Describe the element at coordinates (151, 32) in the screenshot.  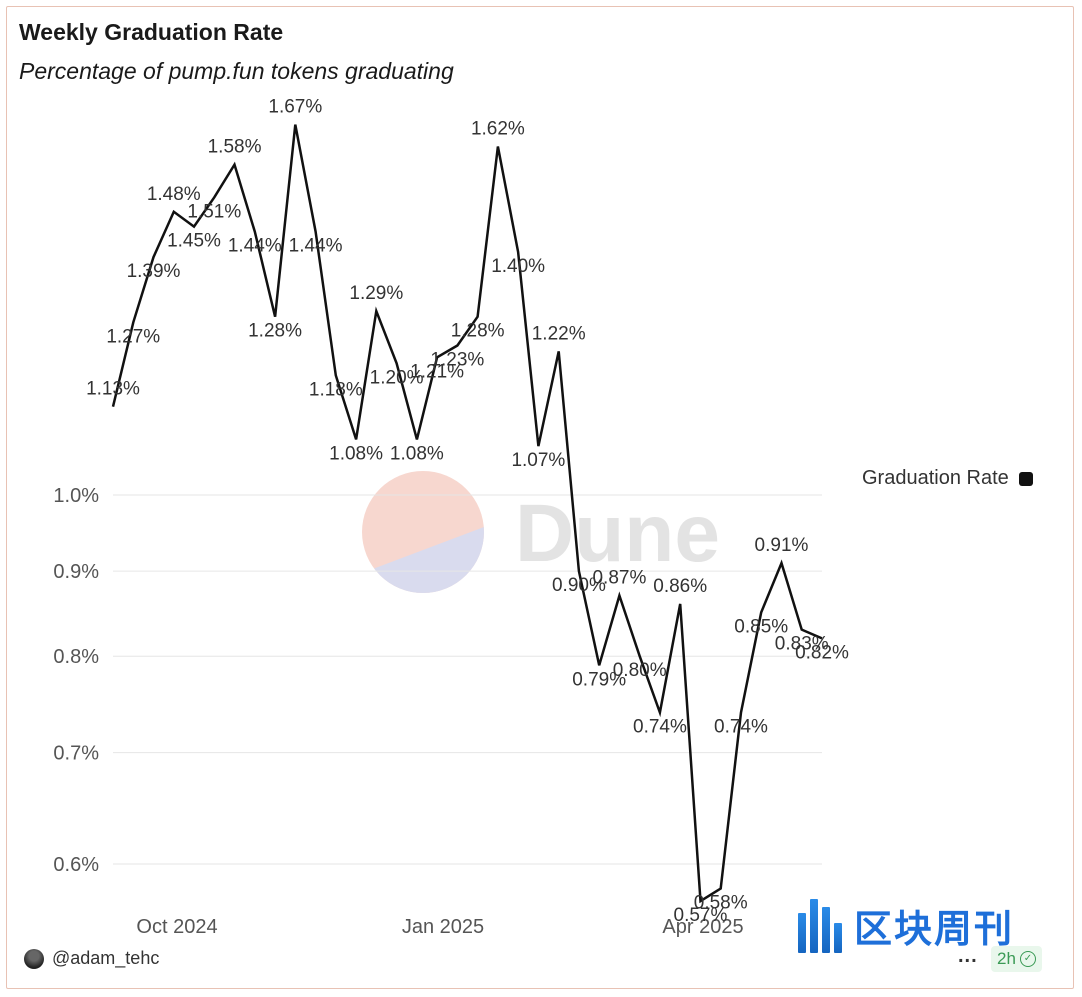
I see `chart-title: Weekly Graduation Rate` at that location.